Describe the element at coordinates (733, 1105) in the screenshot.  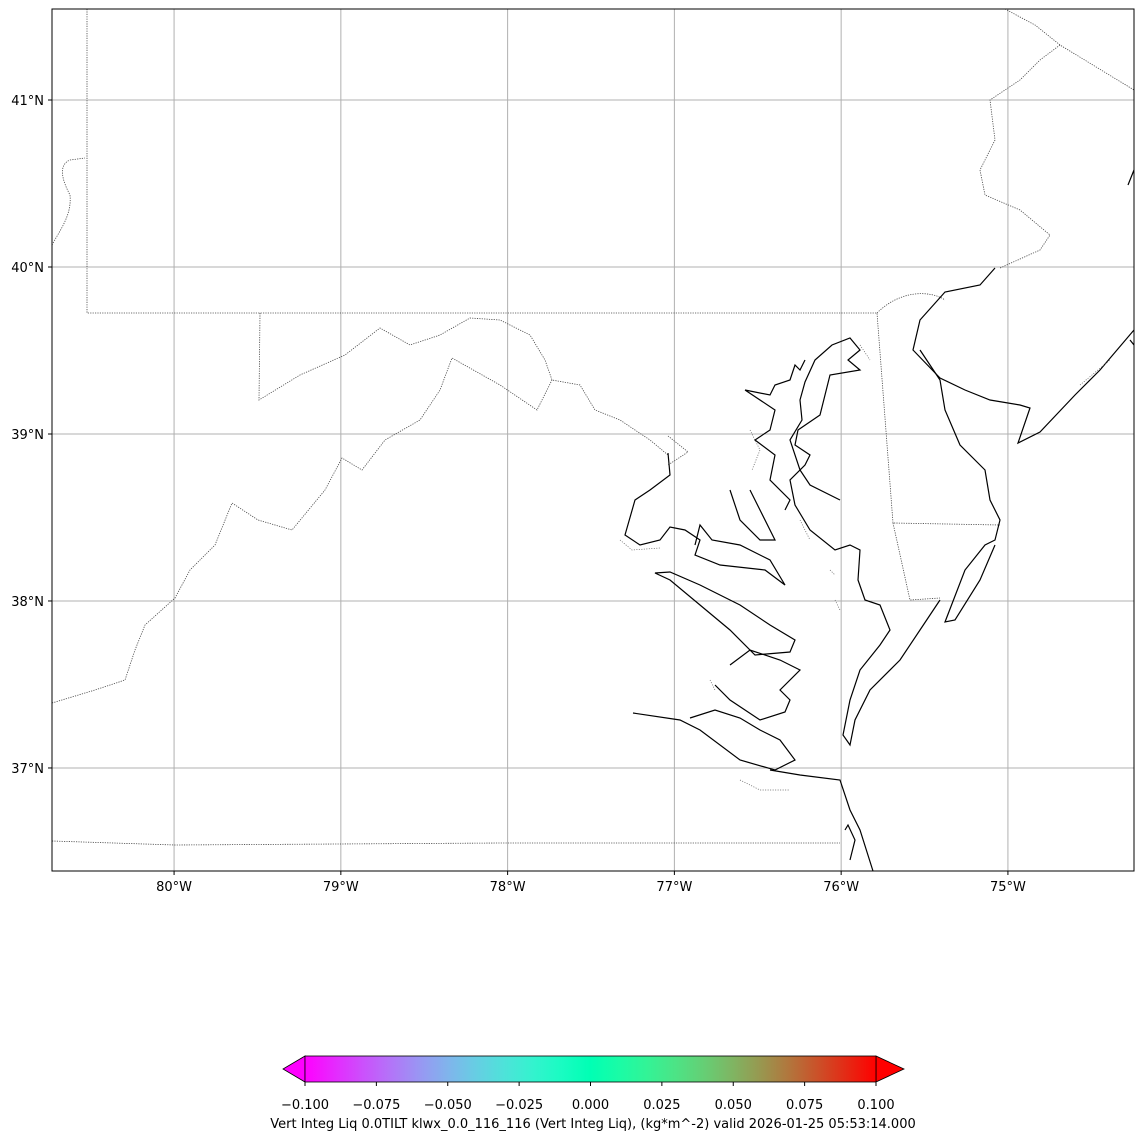
I see `colorbar-tick-label: 0.050` at that location.